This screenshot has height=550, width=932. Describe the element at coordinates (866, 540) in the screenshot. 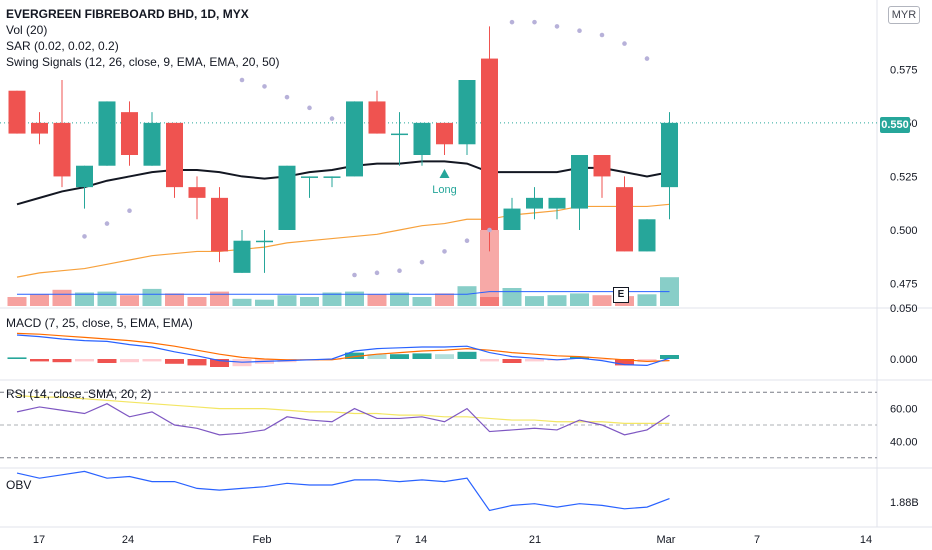

I see `time-tick-label: 14` at that location.